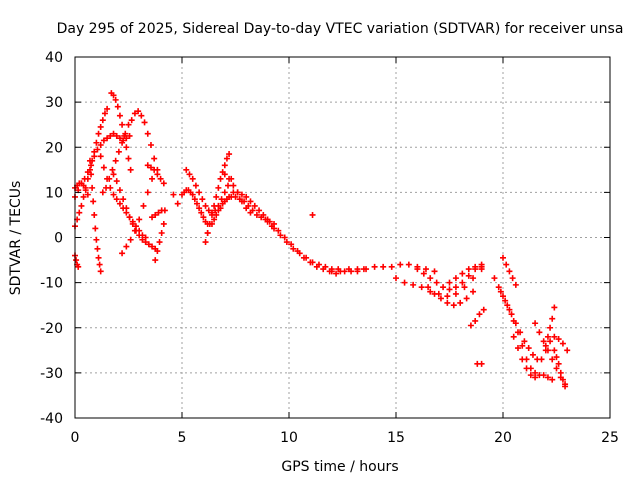 This screenshot has height=480, width=640. Describe the element at coordinates (75, 438) in the screenshot. I see `x-tick-label: 0` at that location.